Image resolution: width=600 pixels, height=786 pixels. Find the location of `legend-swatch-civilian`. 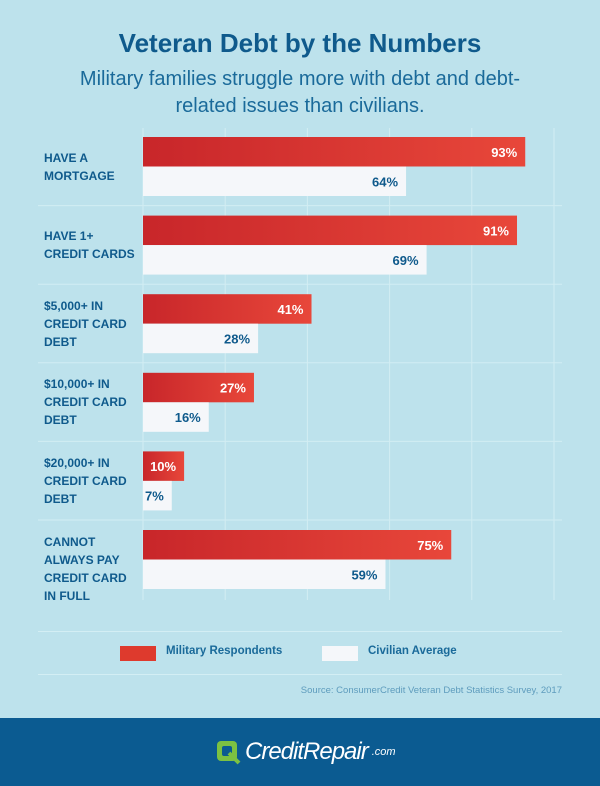

legend-swatch-civilian is located at coordinates (340, 653).